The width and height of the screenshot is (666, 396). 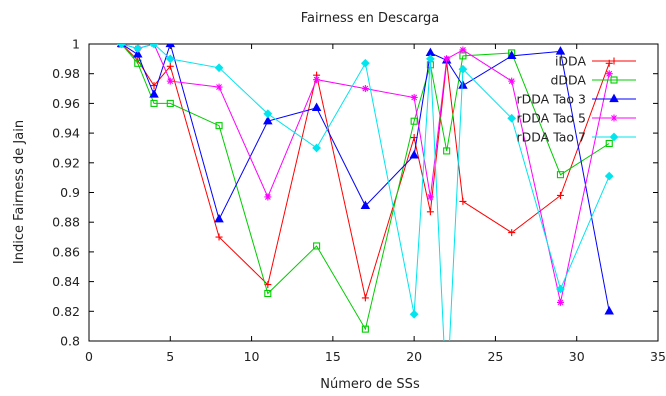 I want to click on legend-item: rDDA Tao 5, so click(x=576, y=118).